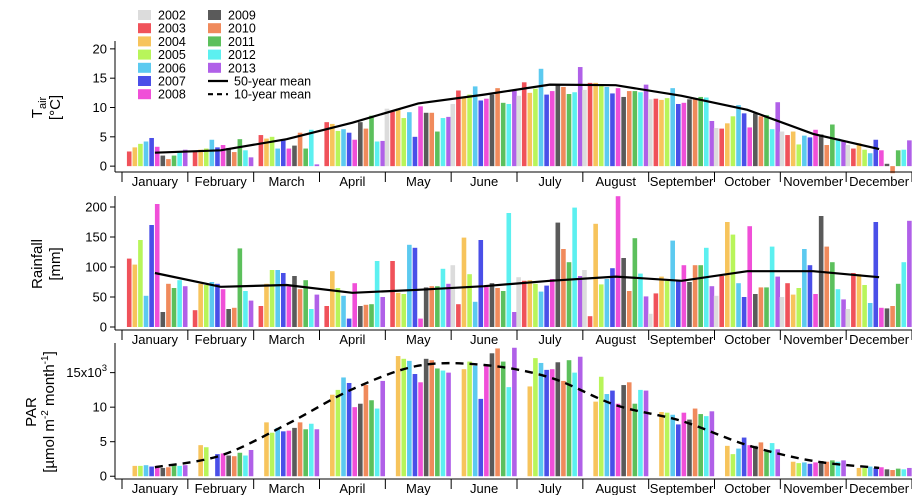 The image size is (912, 495). Describe the element at coordinates (140, 471) in the screenshot. I see `bar-par-january-2005` at that location.